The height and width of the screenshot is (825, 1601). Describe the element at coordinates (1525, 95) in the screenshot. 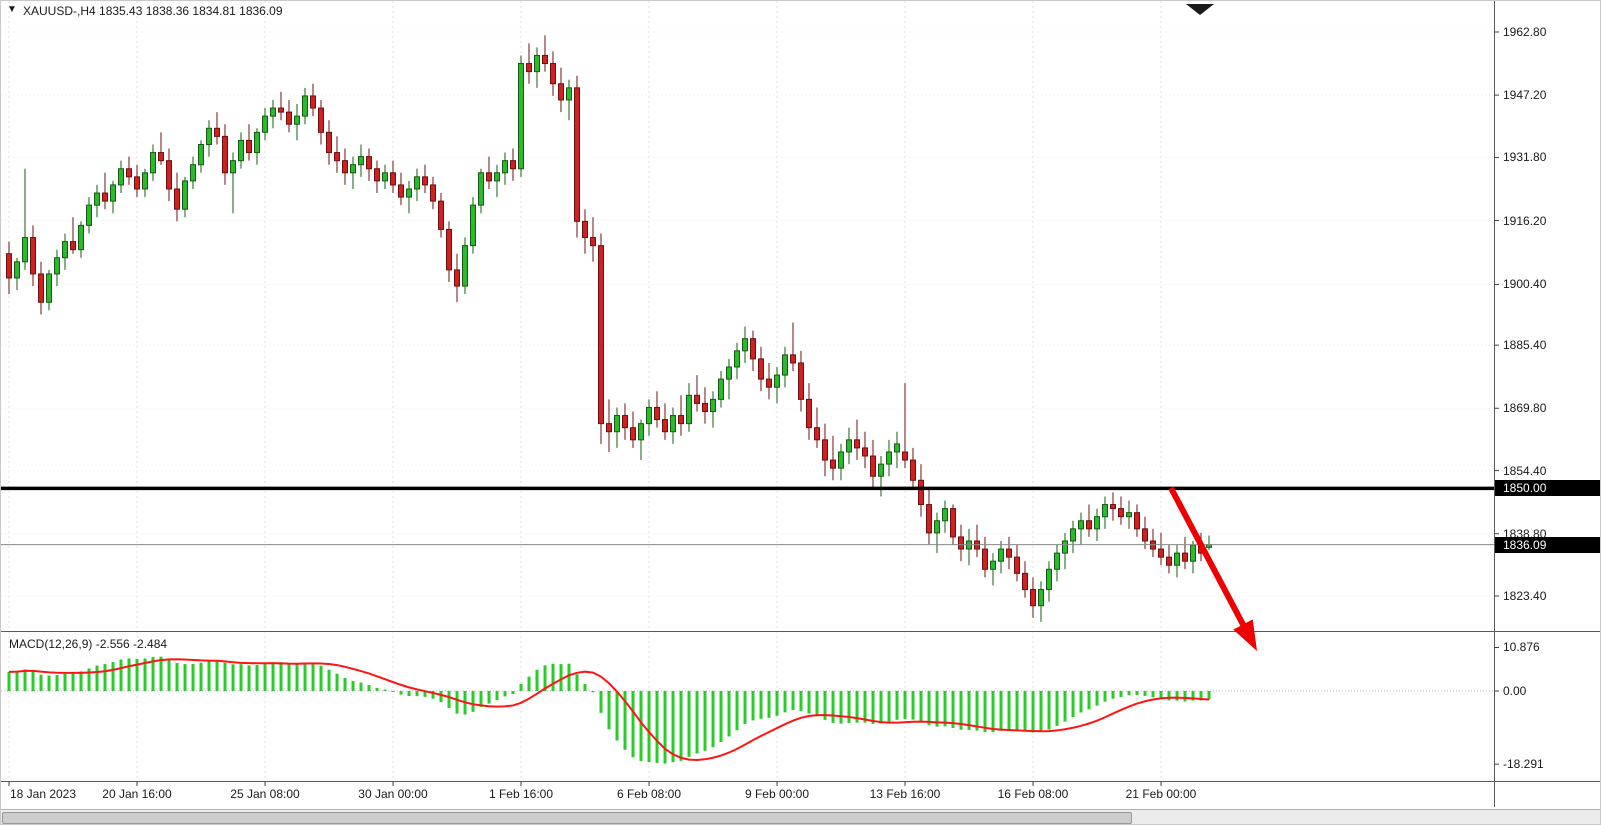

I see `price-axis-label: 1947.20` at that location.